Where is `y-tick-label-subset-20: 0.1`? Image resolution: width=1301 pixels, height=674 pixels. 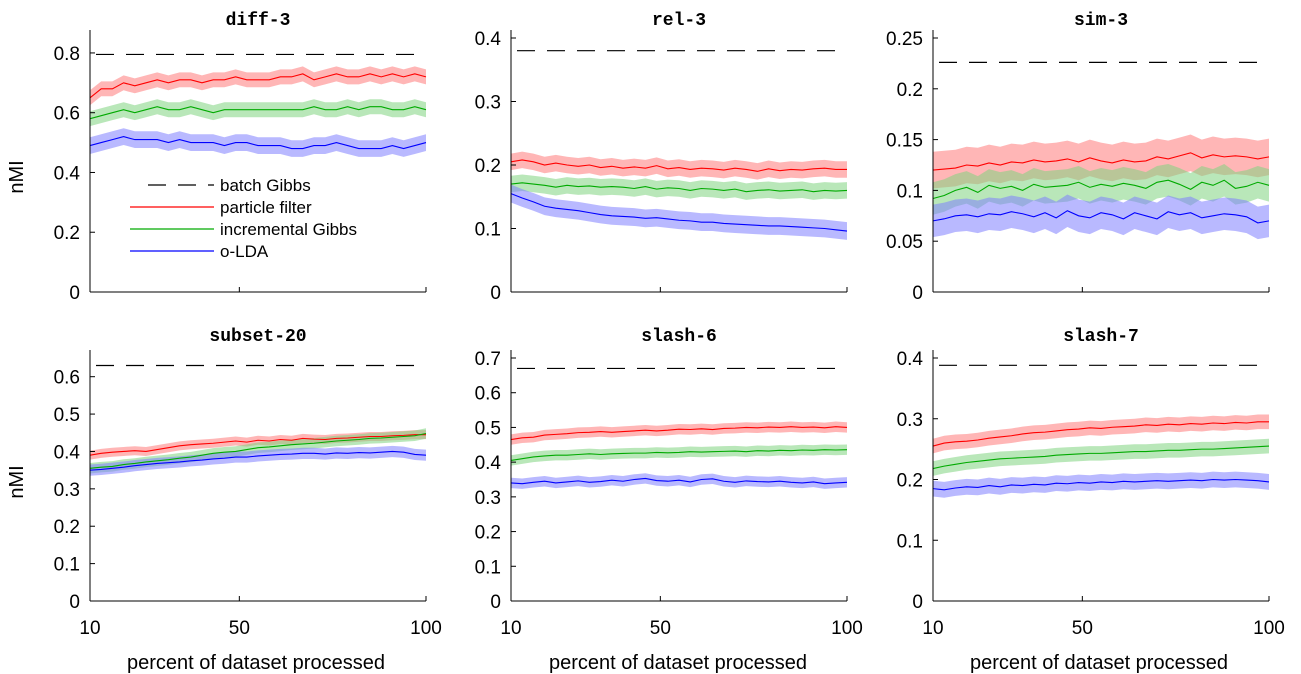
y-tick-label-subset-20: 0.1 is located at coordinates (67, 565).